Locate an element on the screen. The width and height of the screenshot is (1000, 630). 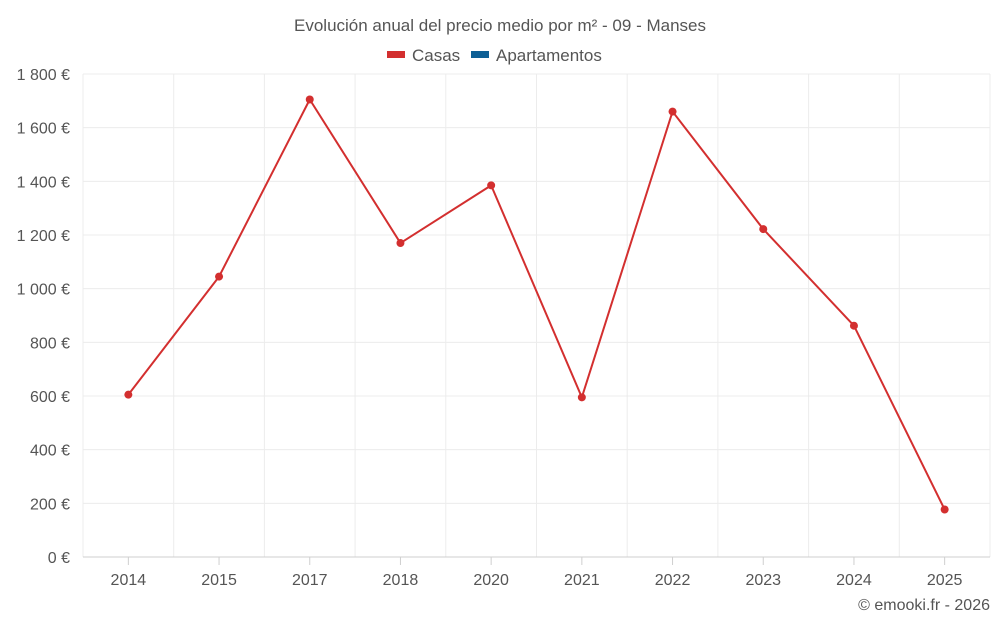
y-tick-label: 1 000 € is located at coordinates (43, 290).